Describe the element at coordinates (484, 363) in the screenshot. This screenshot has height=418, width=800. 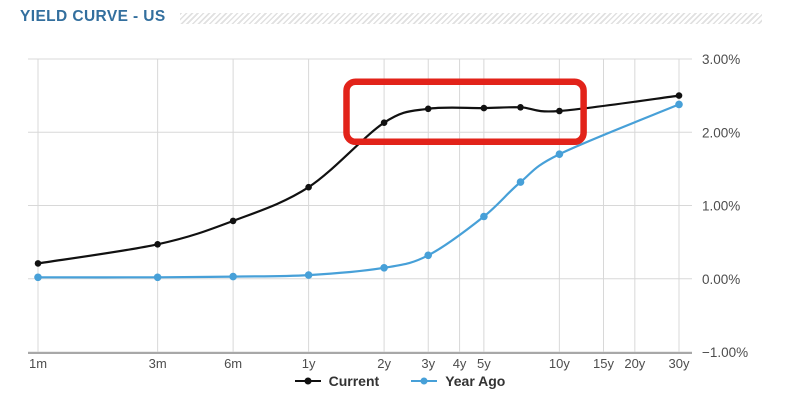
I see `x-tick-label: 5y` at that location.